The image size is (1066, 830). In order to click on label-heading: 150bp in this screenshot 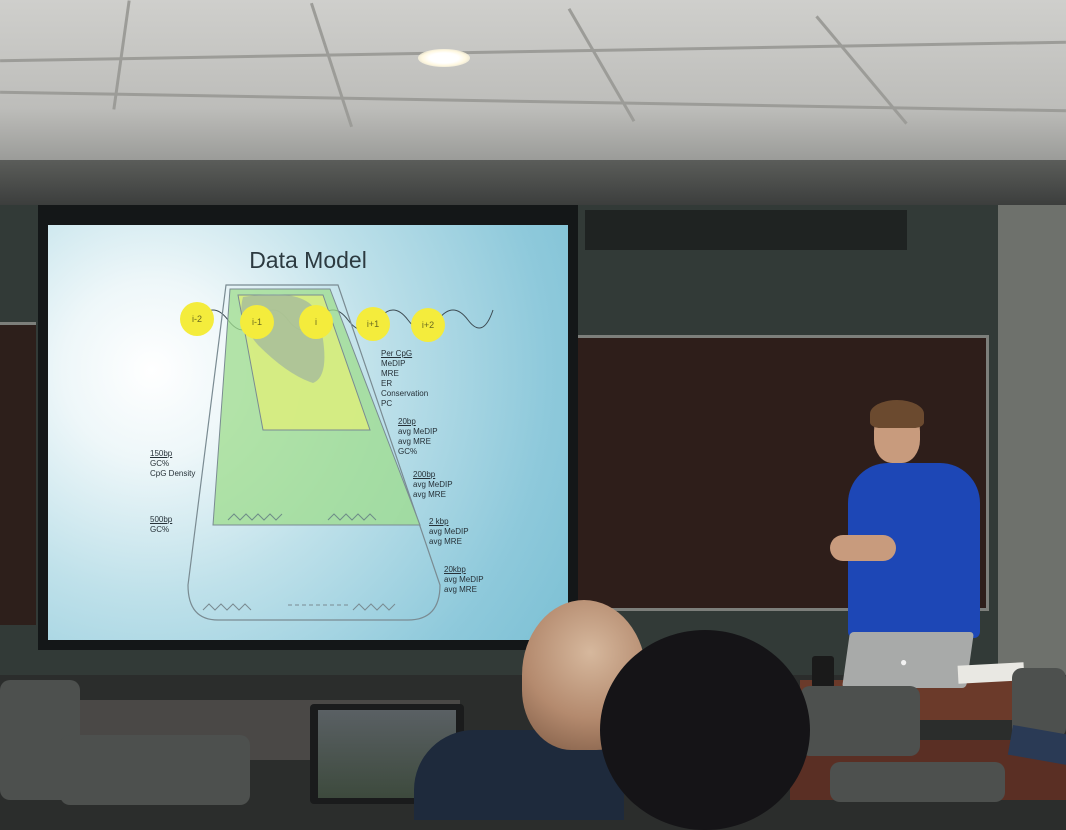, I will do `click(161, 453)`.